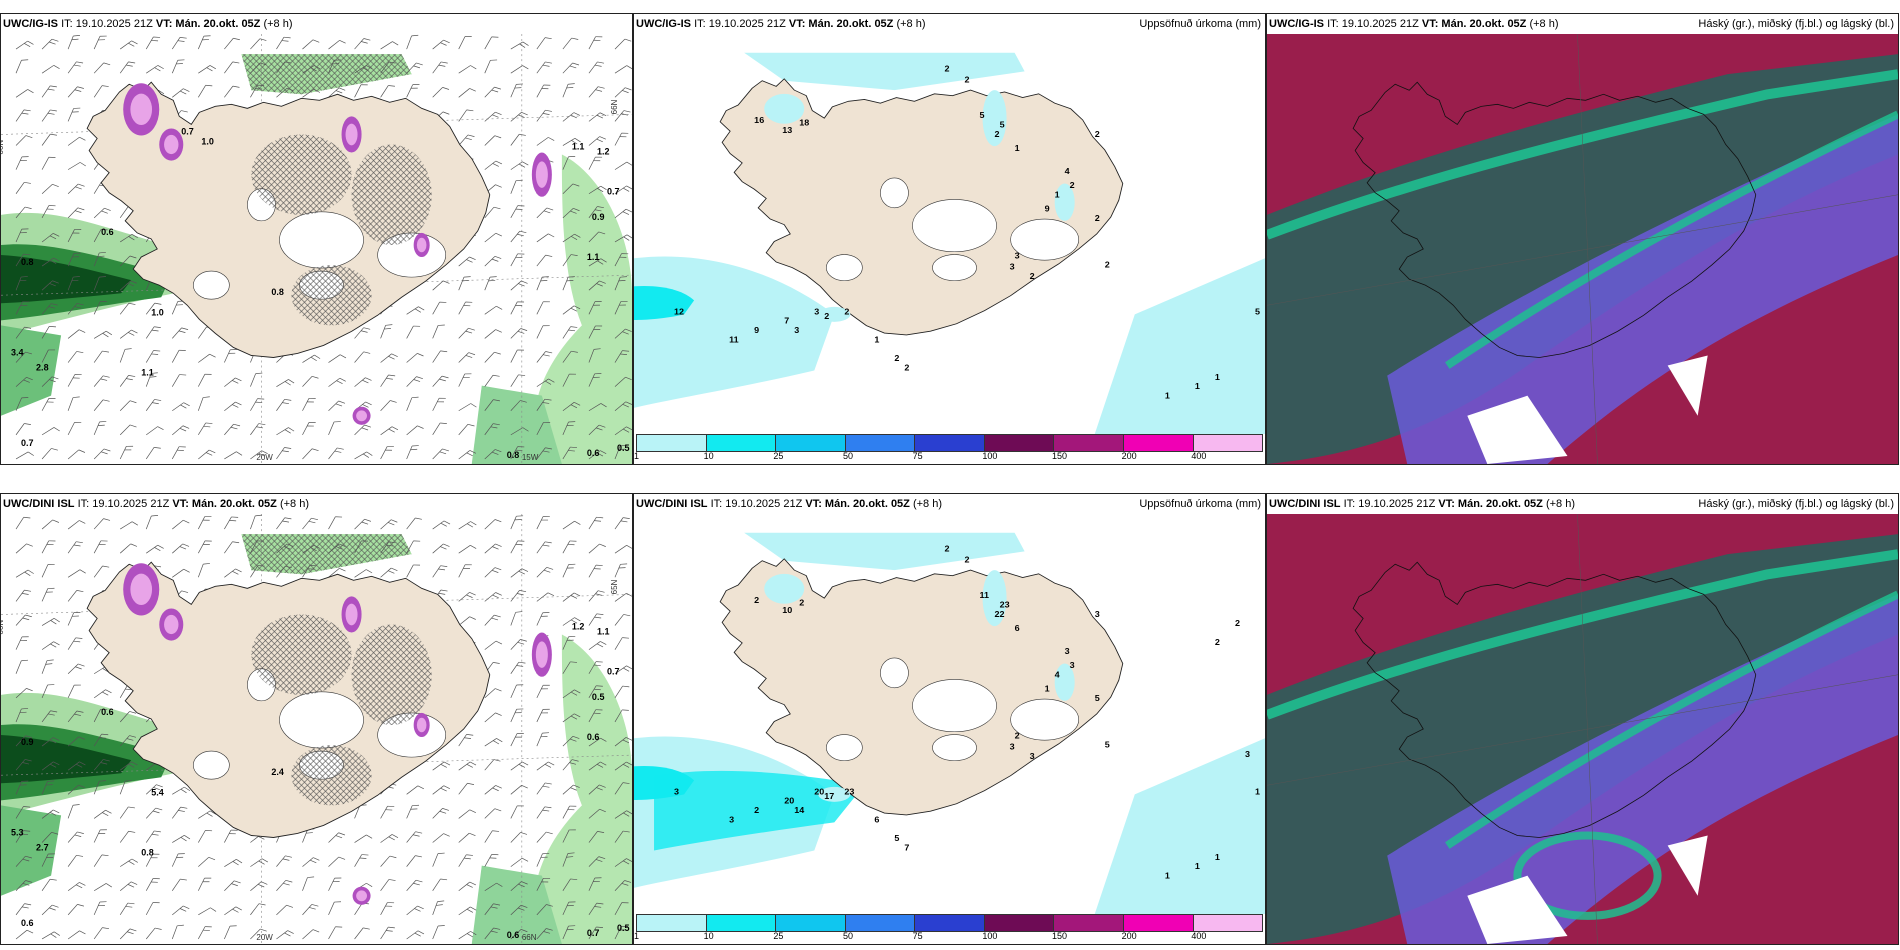  I want to click on value-label: 23, so click(1005, 605).